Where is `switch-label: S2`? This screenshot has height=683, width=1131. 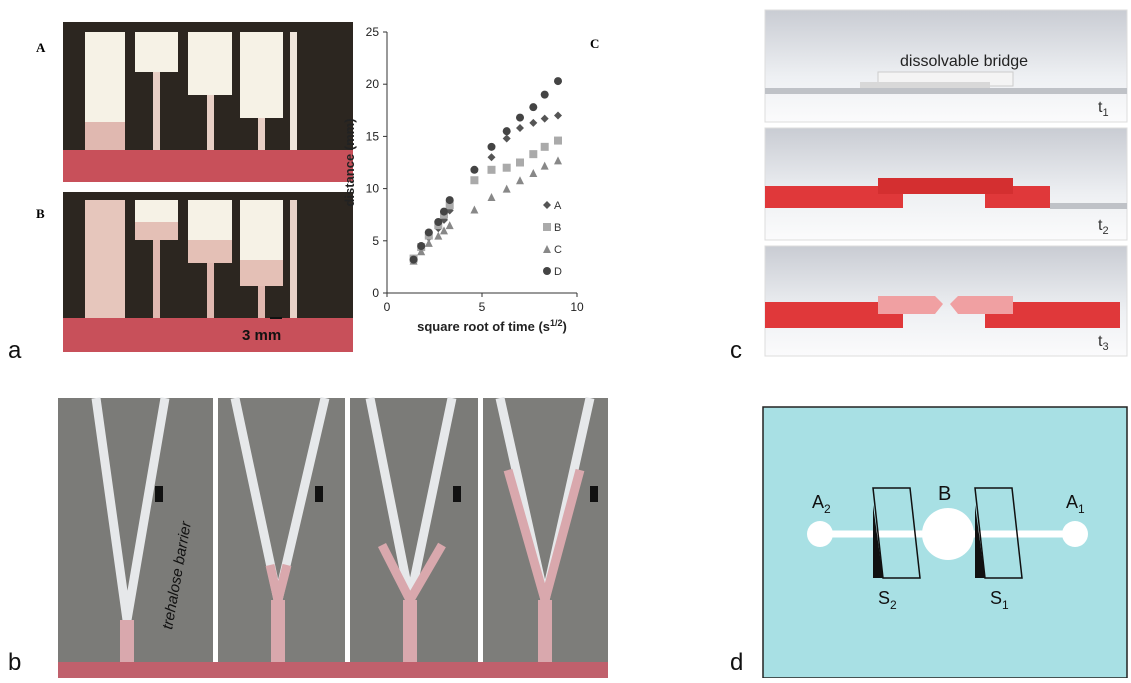
switch-label: S2 is located at coordinates (887, 600).